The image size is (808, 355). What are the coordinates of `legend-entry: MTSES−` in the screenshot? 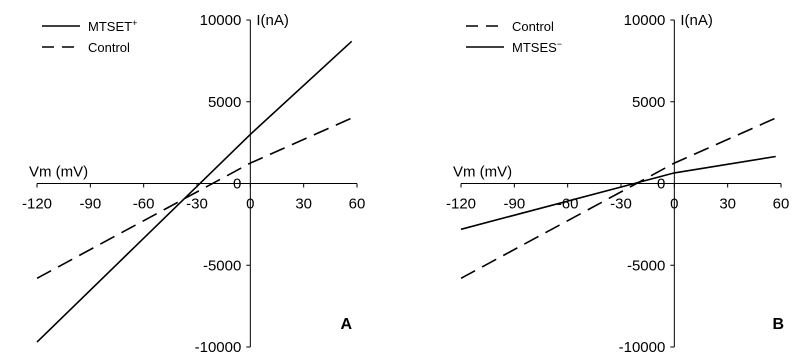 It's located at (537, 47).